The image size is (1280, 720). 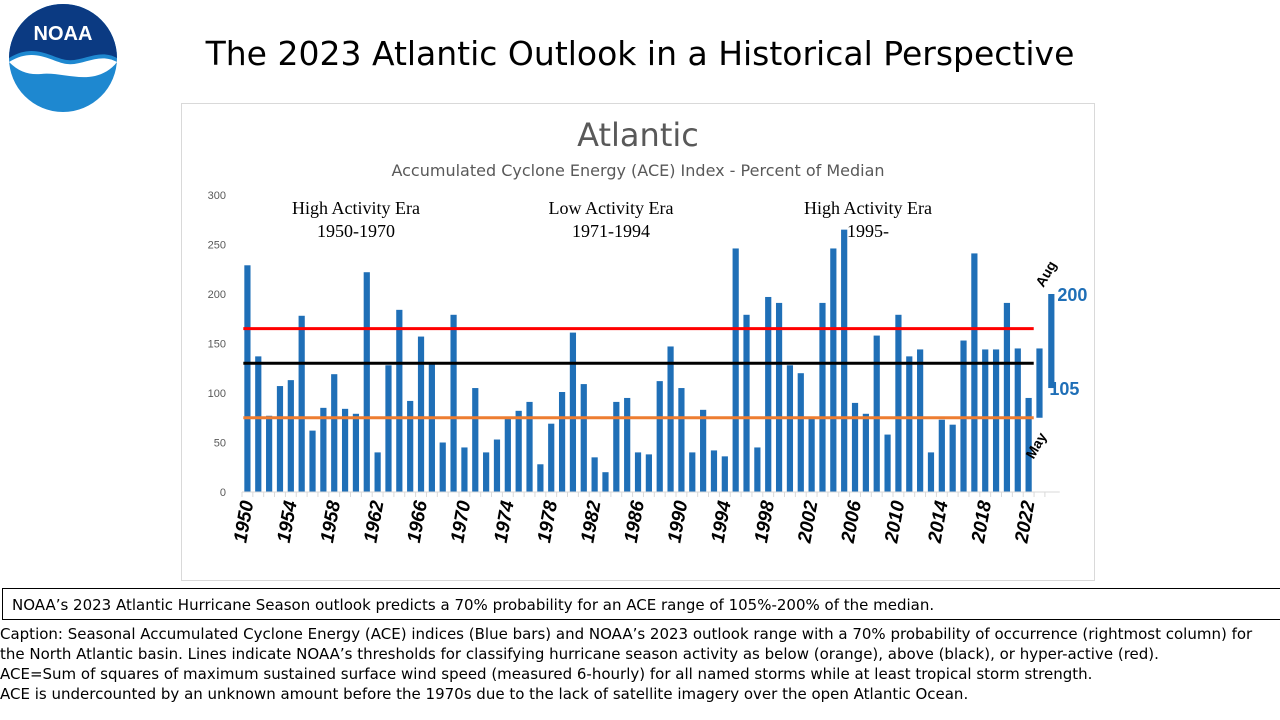 I want to click on y-axis: 0 50 100 150 200 250 300, so click(x=217, y=344).